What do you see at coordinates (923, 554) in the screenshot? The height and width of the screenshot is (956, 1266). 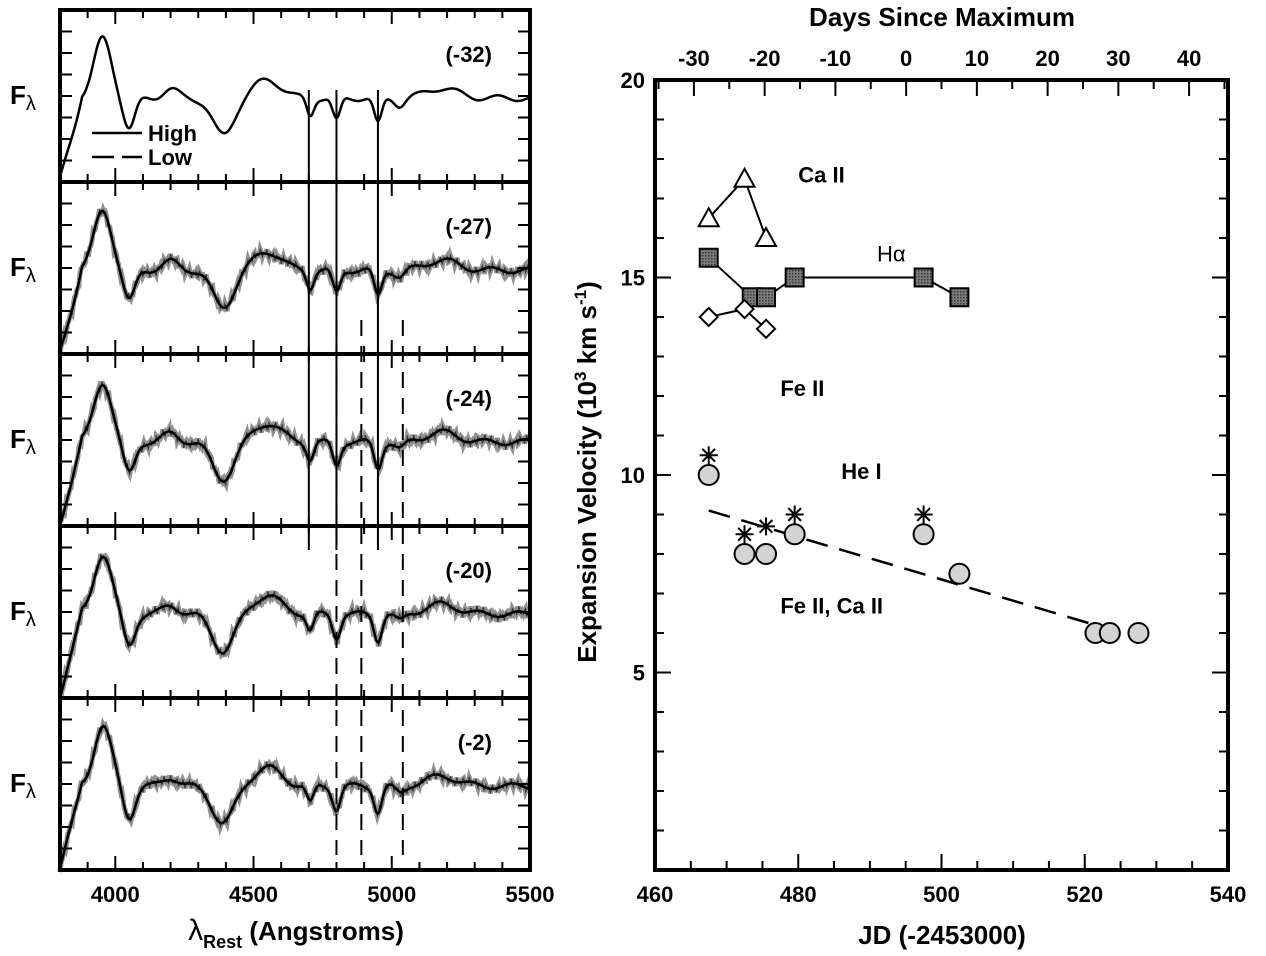 I see `series-fe-ii-ca-ii` at bounding box center [923, 554].